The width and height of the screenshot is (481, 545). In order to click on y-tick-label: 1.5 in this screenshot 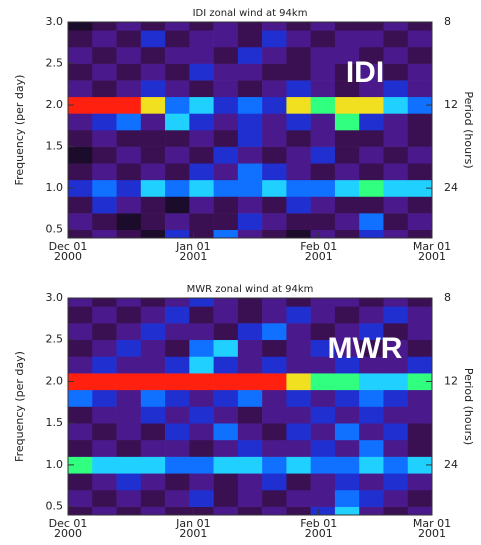, I will do `click(55, 146)`.